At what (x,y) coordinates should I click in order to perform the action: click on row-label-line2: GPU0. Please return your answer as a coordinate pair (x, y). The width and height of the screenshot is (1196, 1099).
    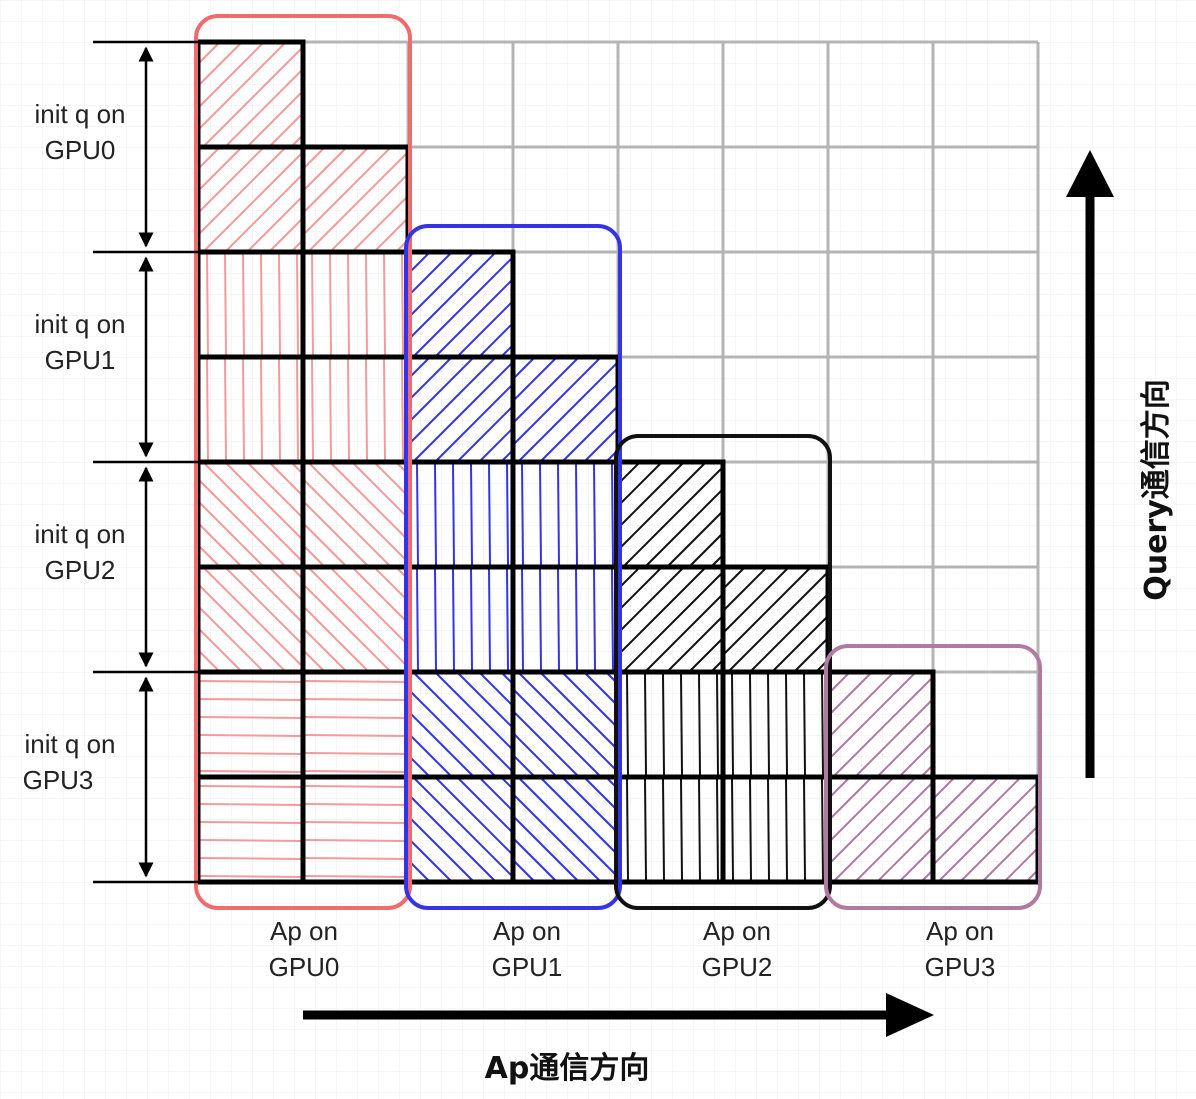
    Looking at the image, I should click on (80, 150).